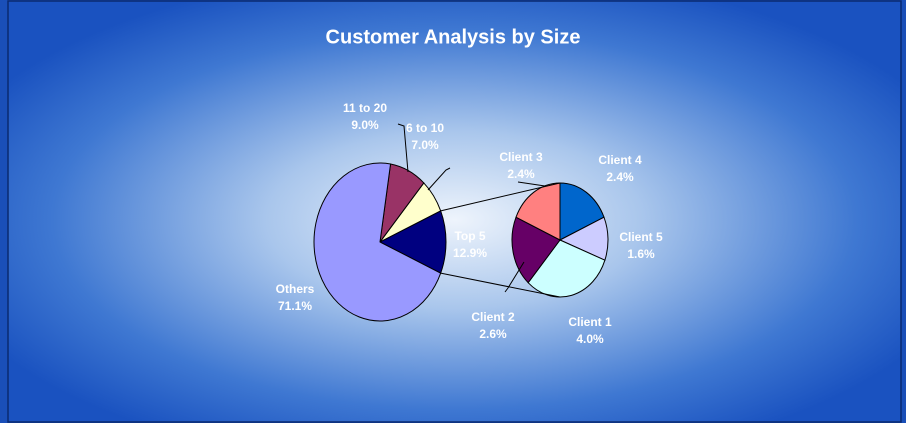 The height and width of the screenshot is (423, 906). I want to click on slice-value-label: 4.0%, so click(590, 339).